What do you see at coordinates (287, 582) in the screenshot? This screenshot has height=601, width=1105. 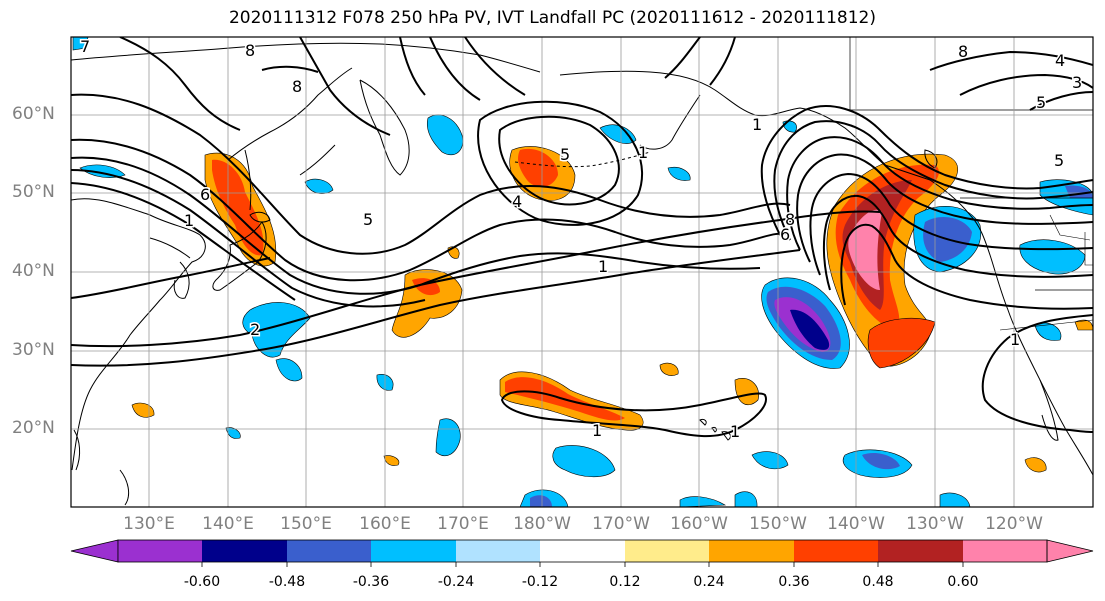 I see `colorbar-tick-label: -0.48` at bounding box center [287, 582].